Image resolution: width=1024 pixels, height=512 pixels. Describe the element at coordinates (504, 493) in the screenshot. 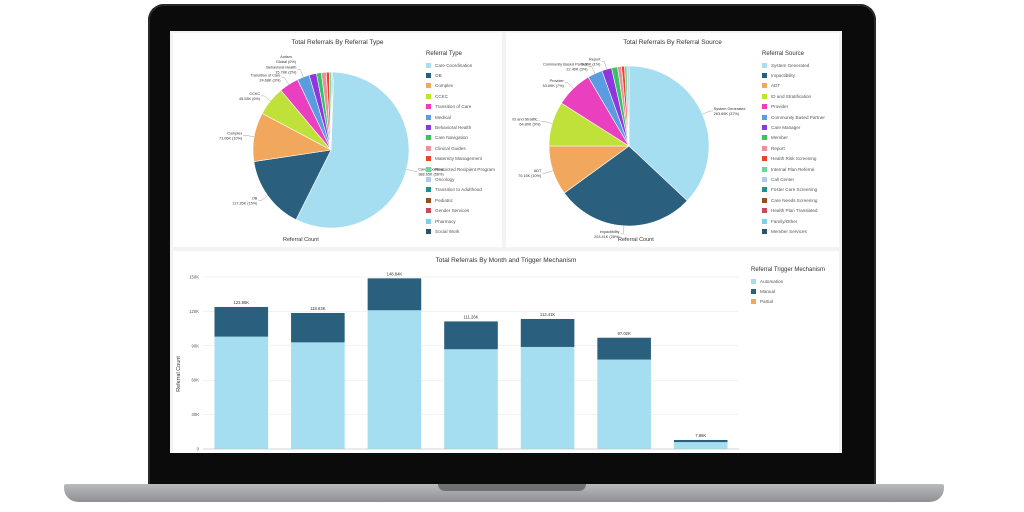

I see `laptop-base` at that location.